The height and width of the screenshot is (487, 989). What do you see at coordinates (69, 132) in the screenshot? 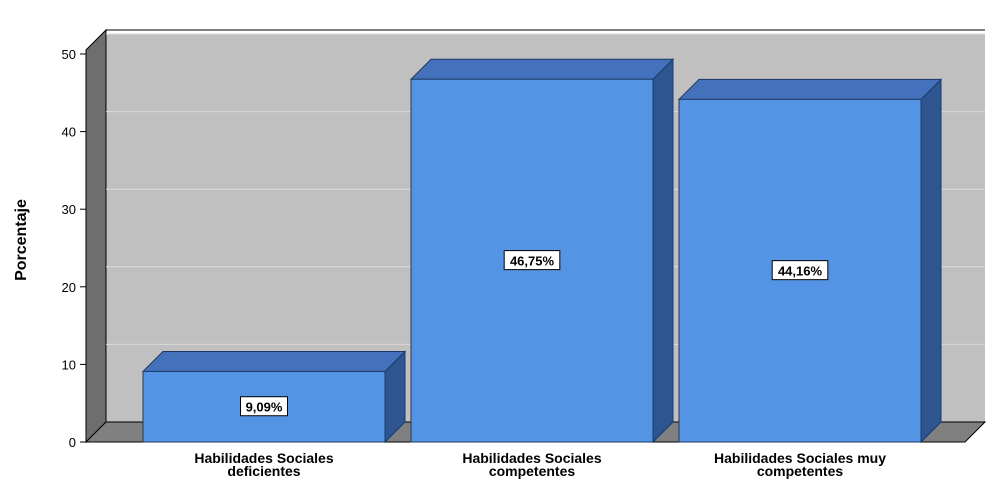
I see `y-tick-label: 40` at bounding box center [69, 132].